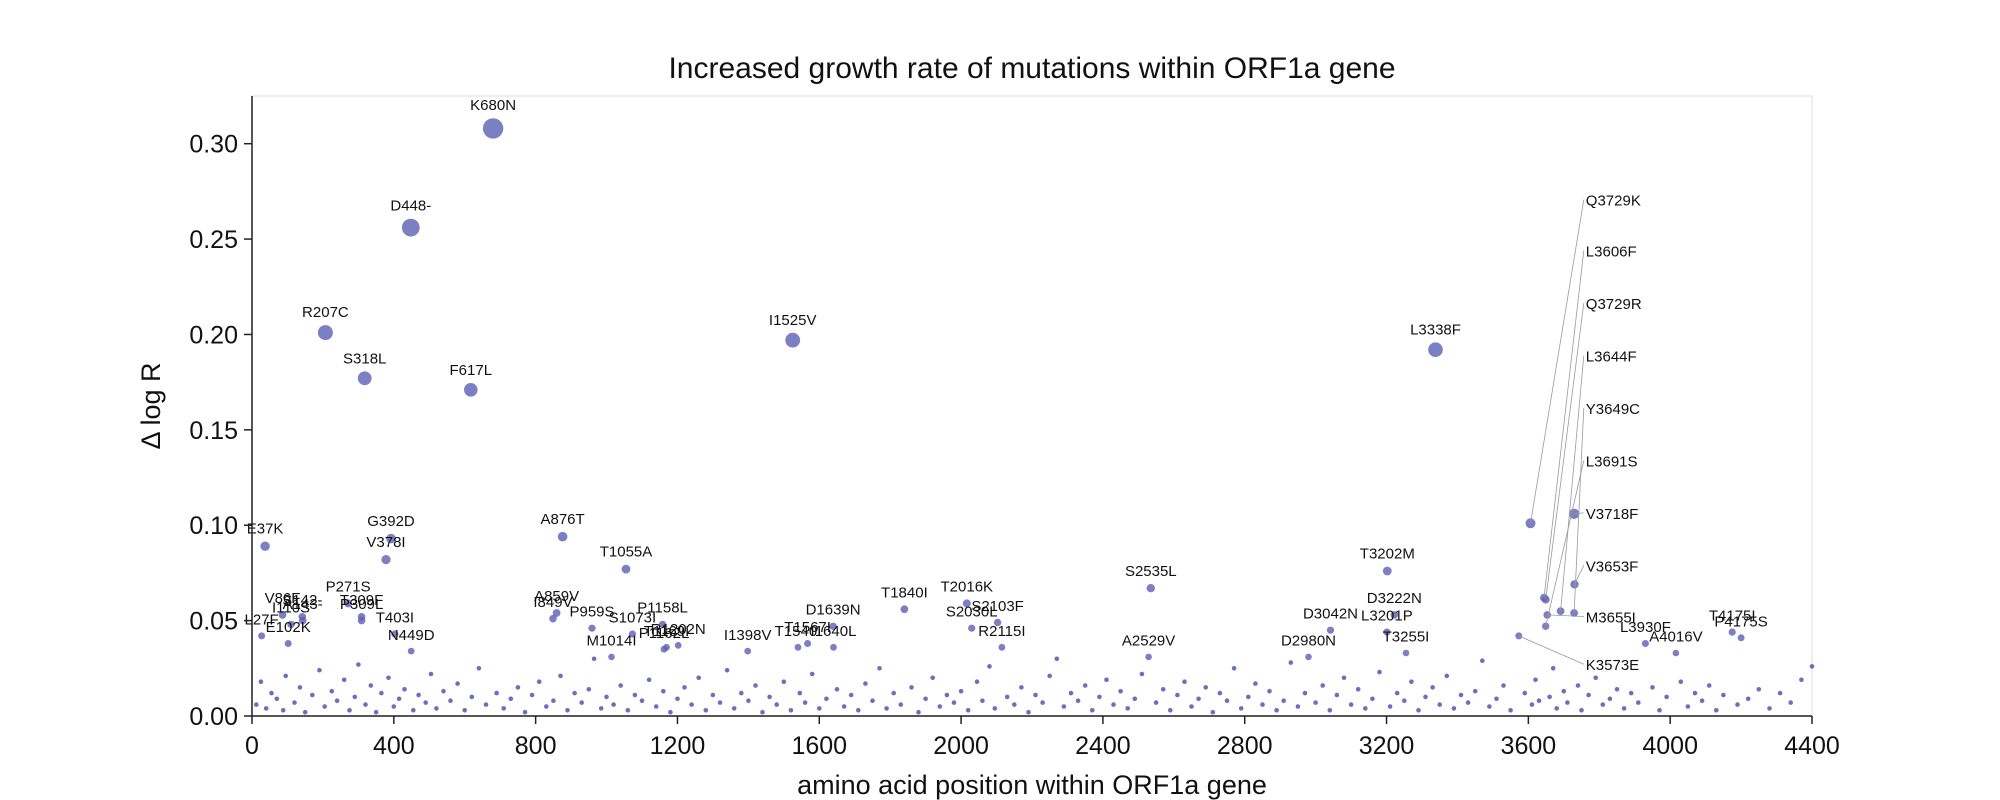  I want to click on point-label: S1073I, so click(633, 617).